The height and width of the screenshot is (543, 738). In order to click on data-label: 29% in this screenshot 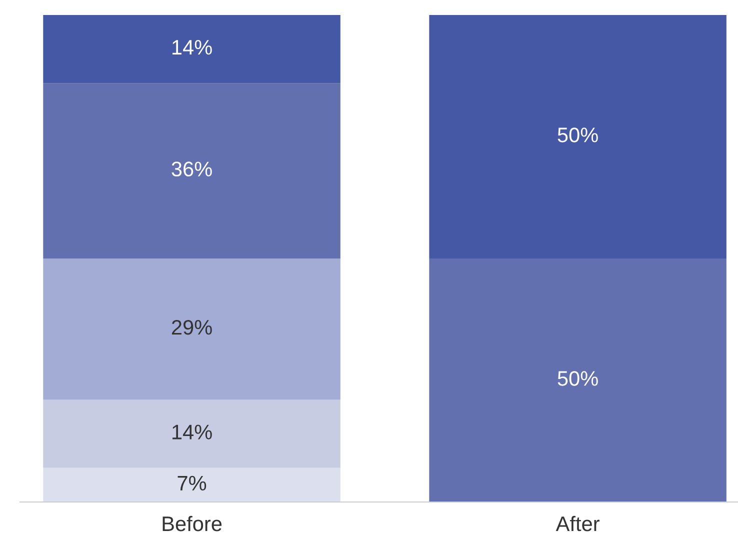, I will do `click(192, 327)`.